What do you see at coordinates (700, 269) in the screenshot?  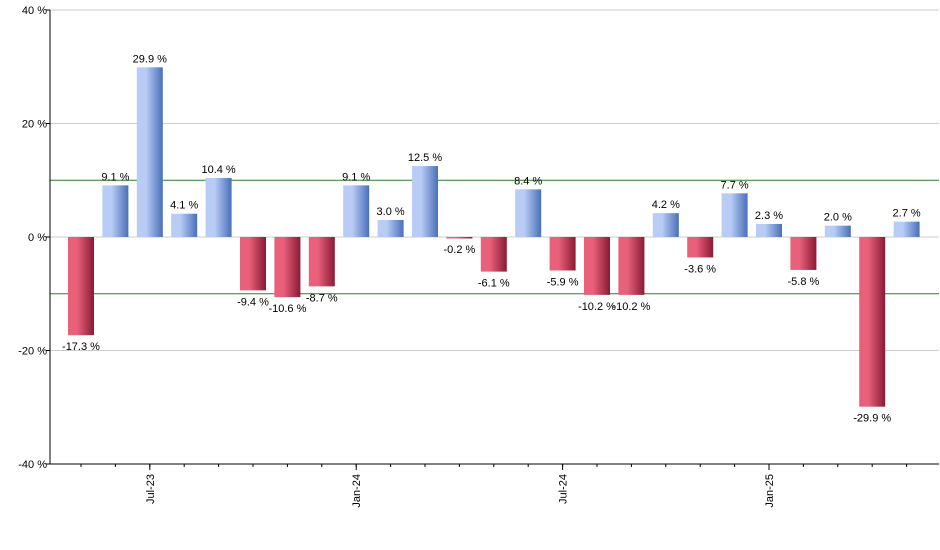 I see `data-label: -3.6 %` at bounding box center [700, 269].